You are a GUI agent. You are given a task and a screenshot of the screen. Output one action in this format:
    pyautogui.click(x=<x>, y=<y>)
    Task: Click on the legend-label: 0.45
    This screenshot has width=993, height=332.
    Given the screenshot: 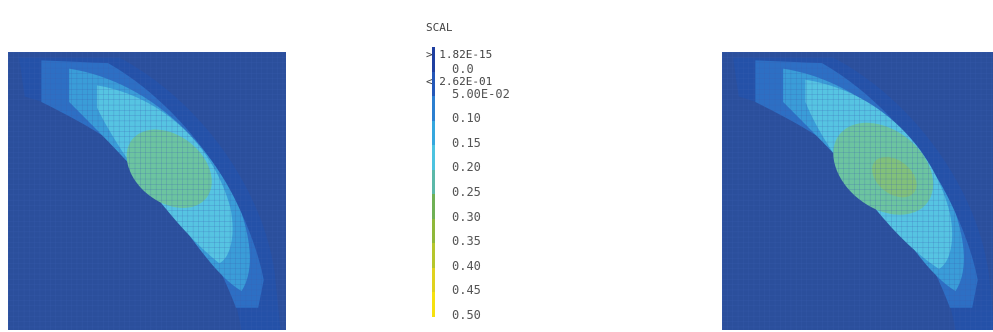 What is the action you would take?
    pyautogui.click(x=466, y=290)
    